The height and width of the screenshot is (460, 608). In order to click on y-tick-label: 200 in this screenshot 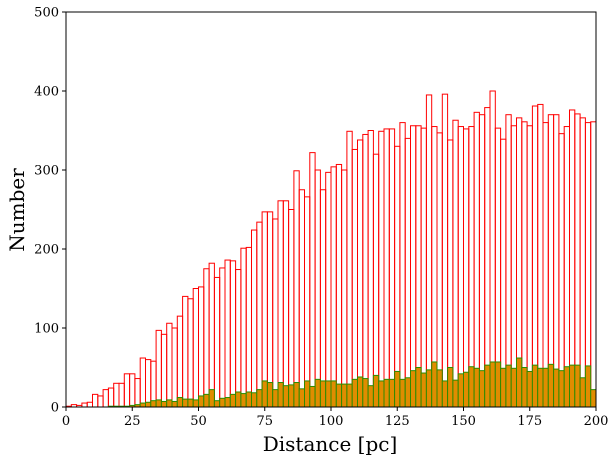, I will do `click(46, 250)`.